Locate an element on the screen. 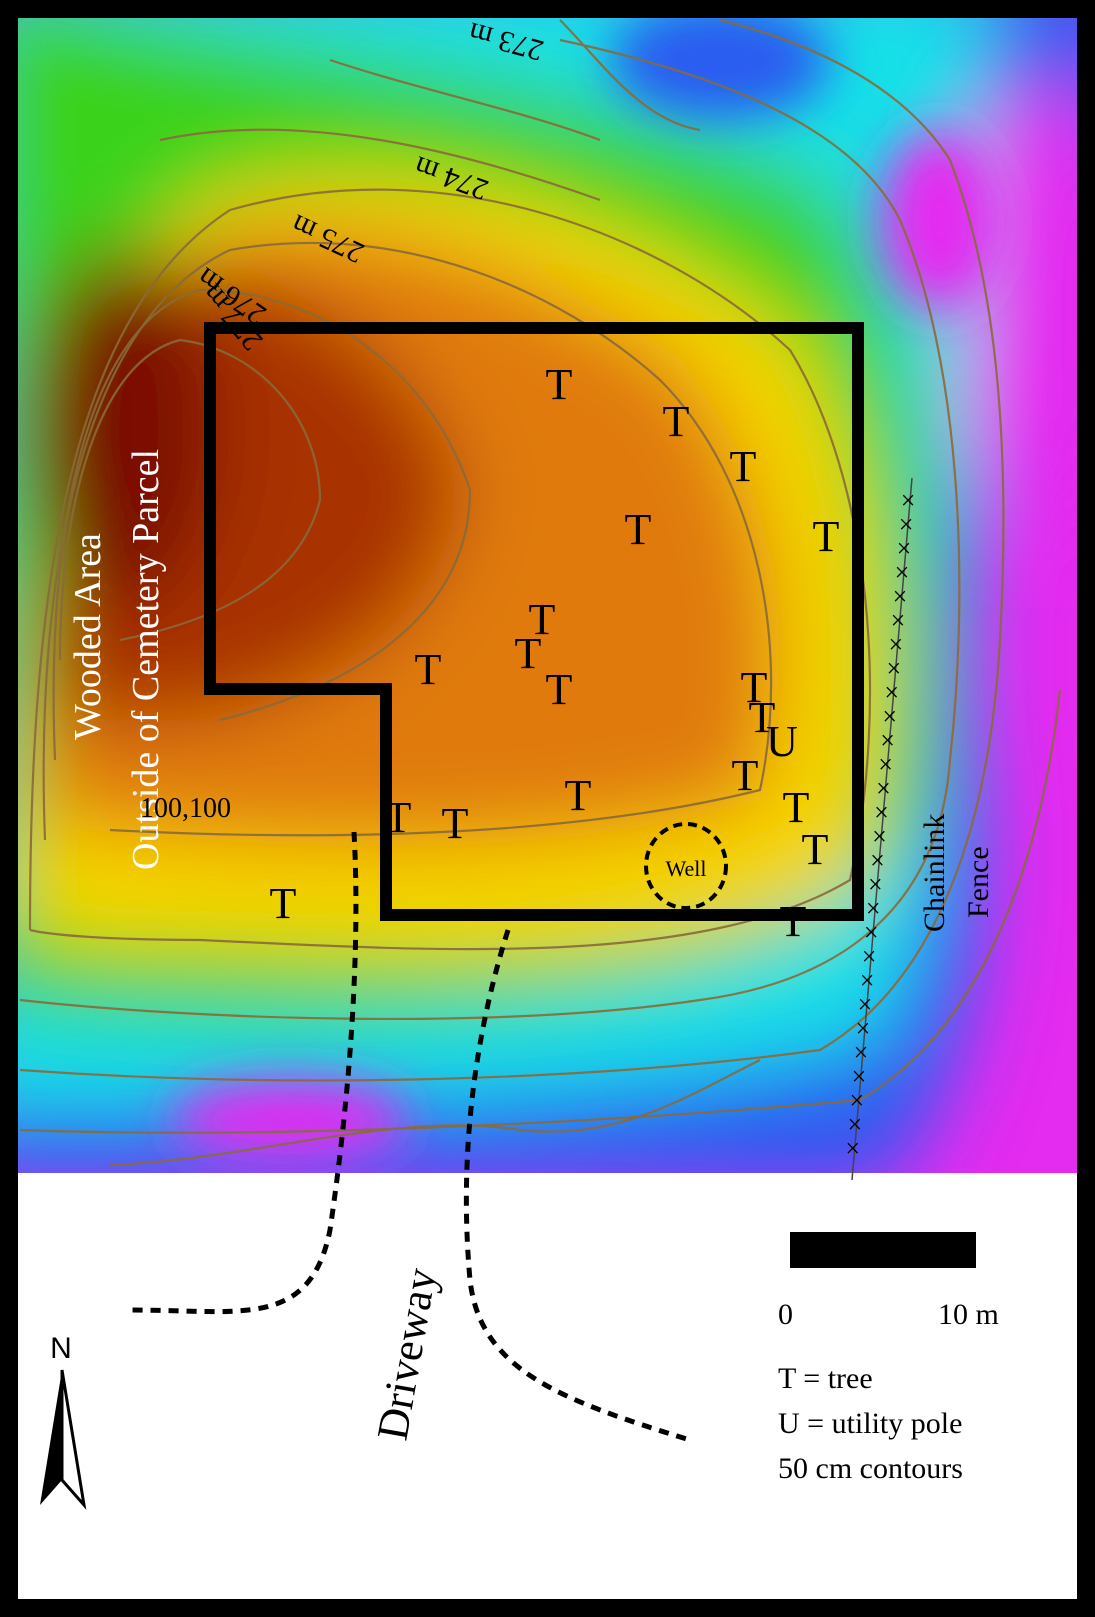 This screenshot has width=1095, height=1617. legend-tree: T = tree is located at coordinates (825, 1378).